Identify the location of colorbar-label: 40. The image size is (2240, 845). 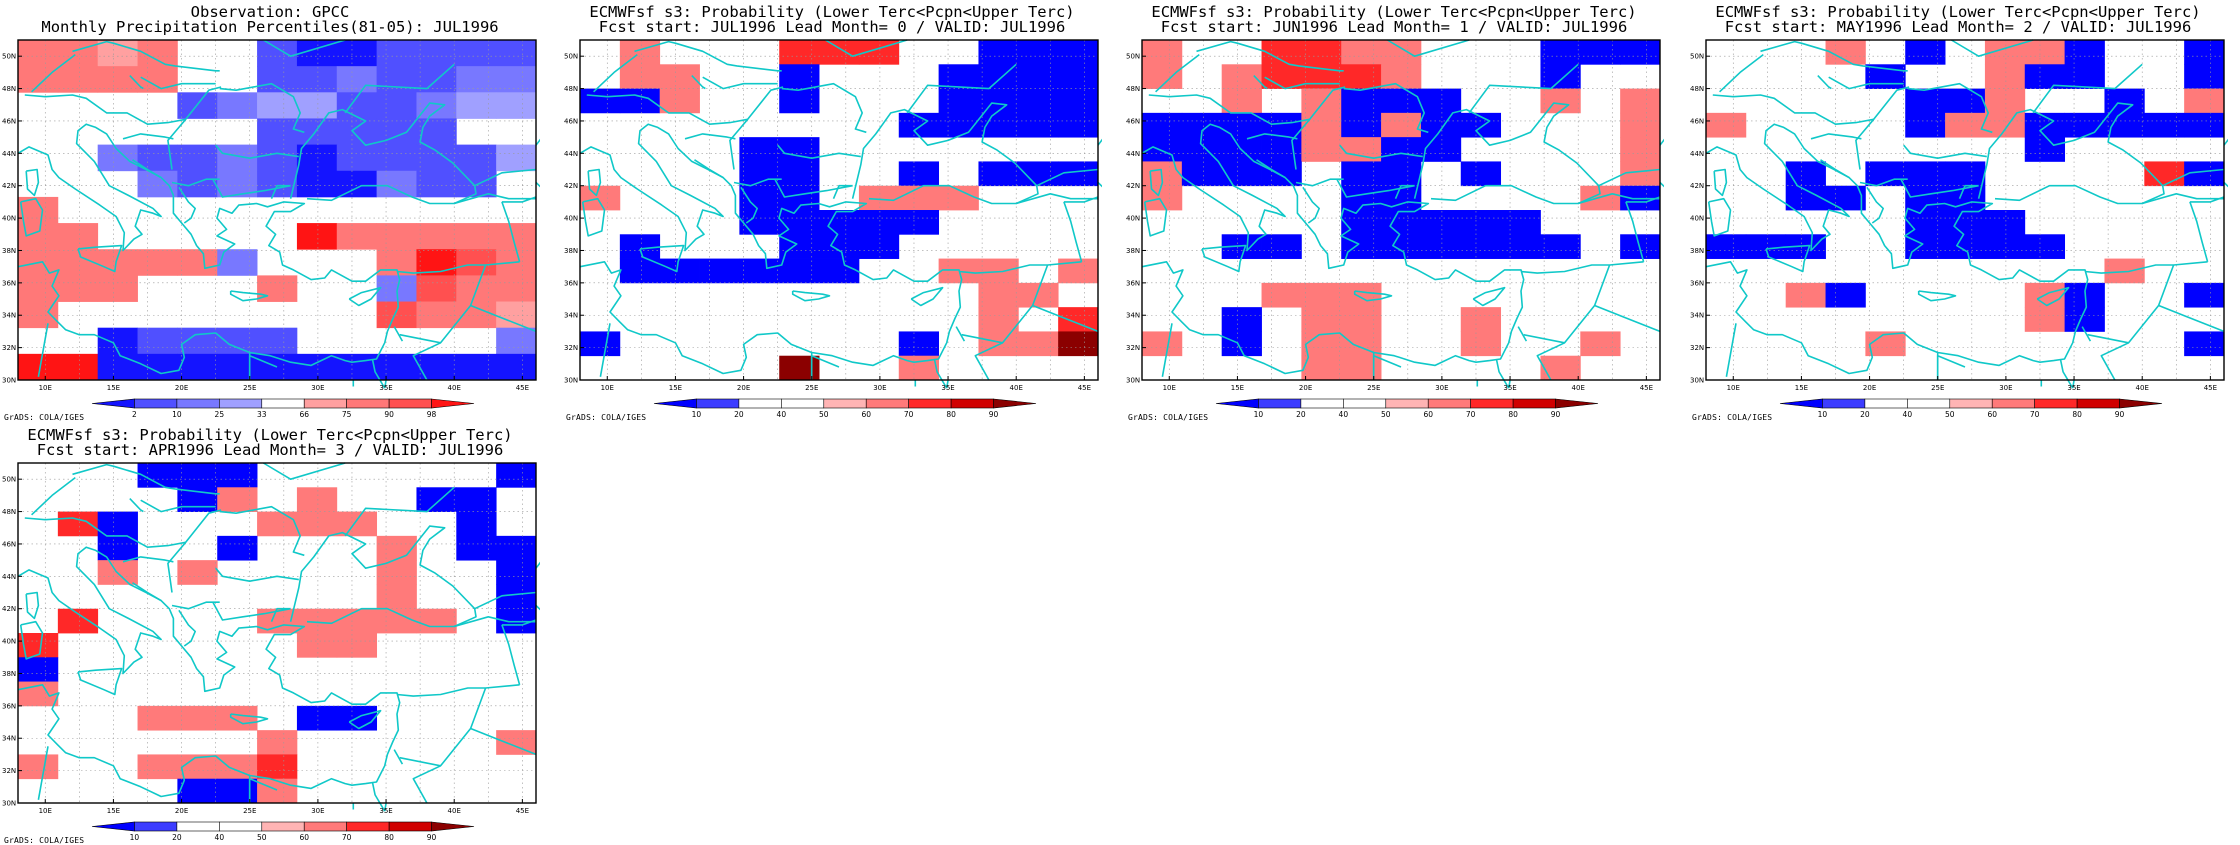
(1344, 414).